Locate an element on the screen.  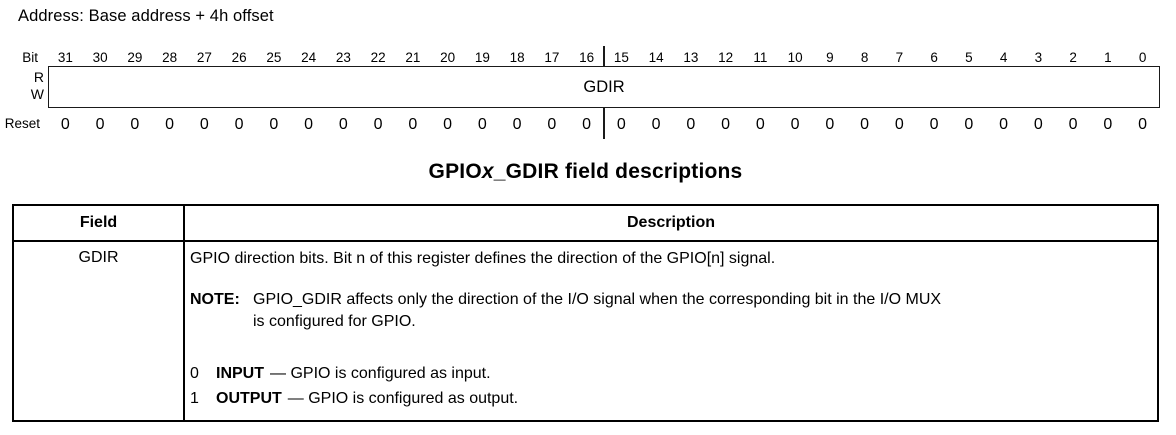
bit-number: 15 is located at coordinates (621, 57).